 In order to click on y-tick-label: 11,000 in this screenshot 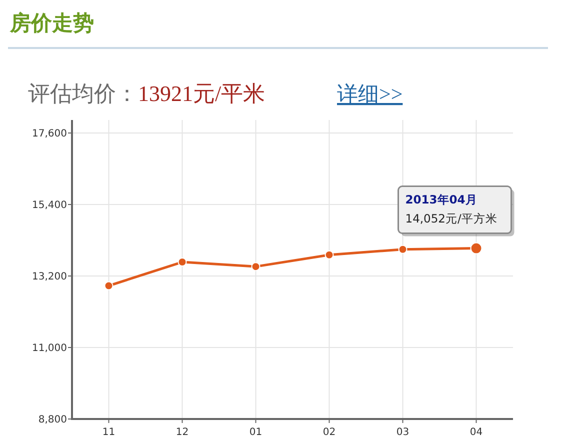, I will do `click(49, 348)`.